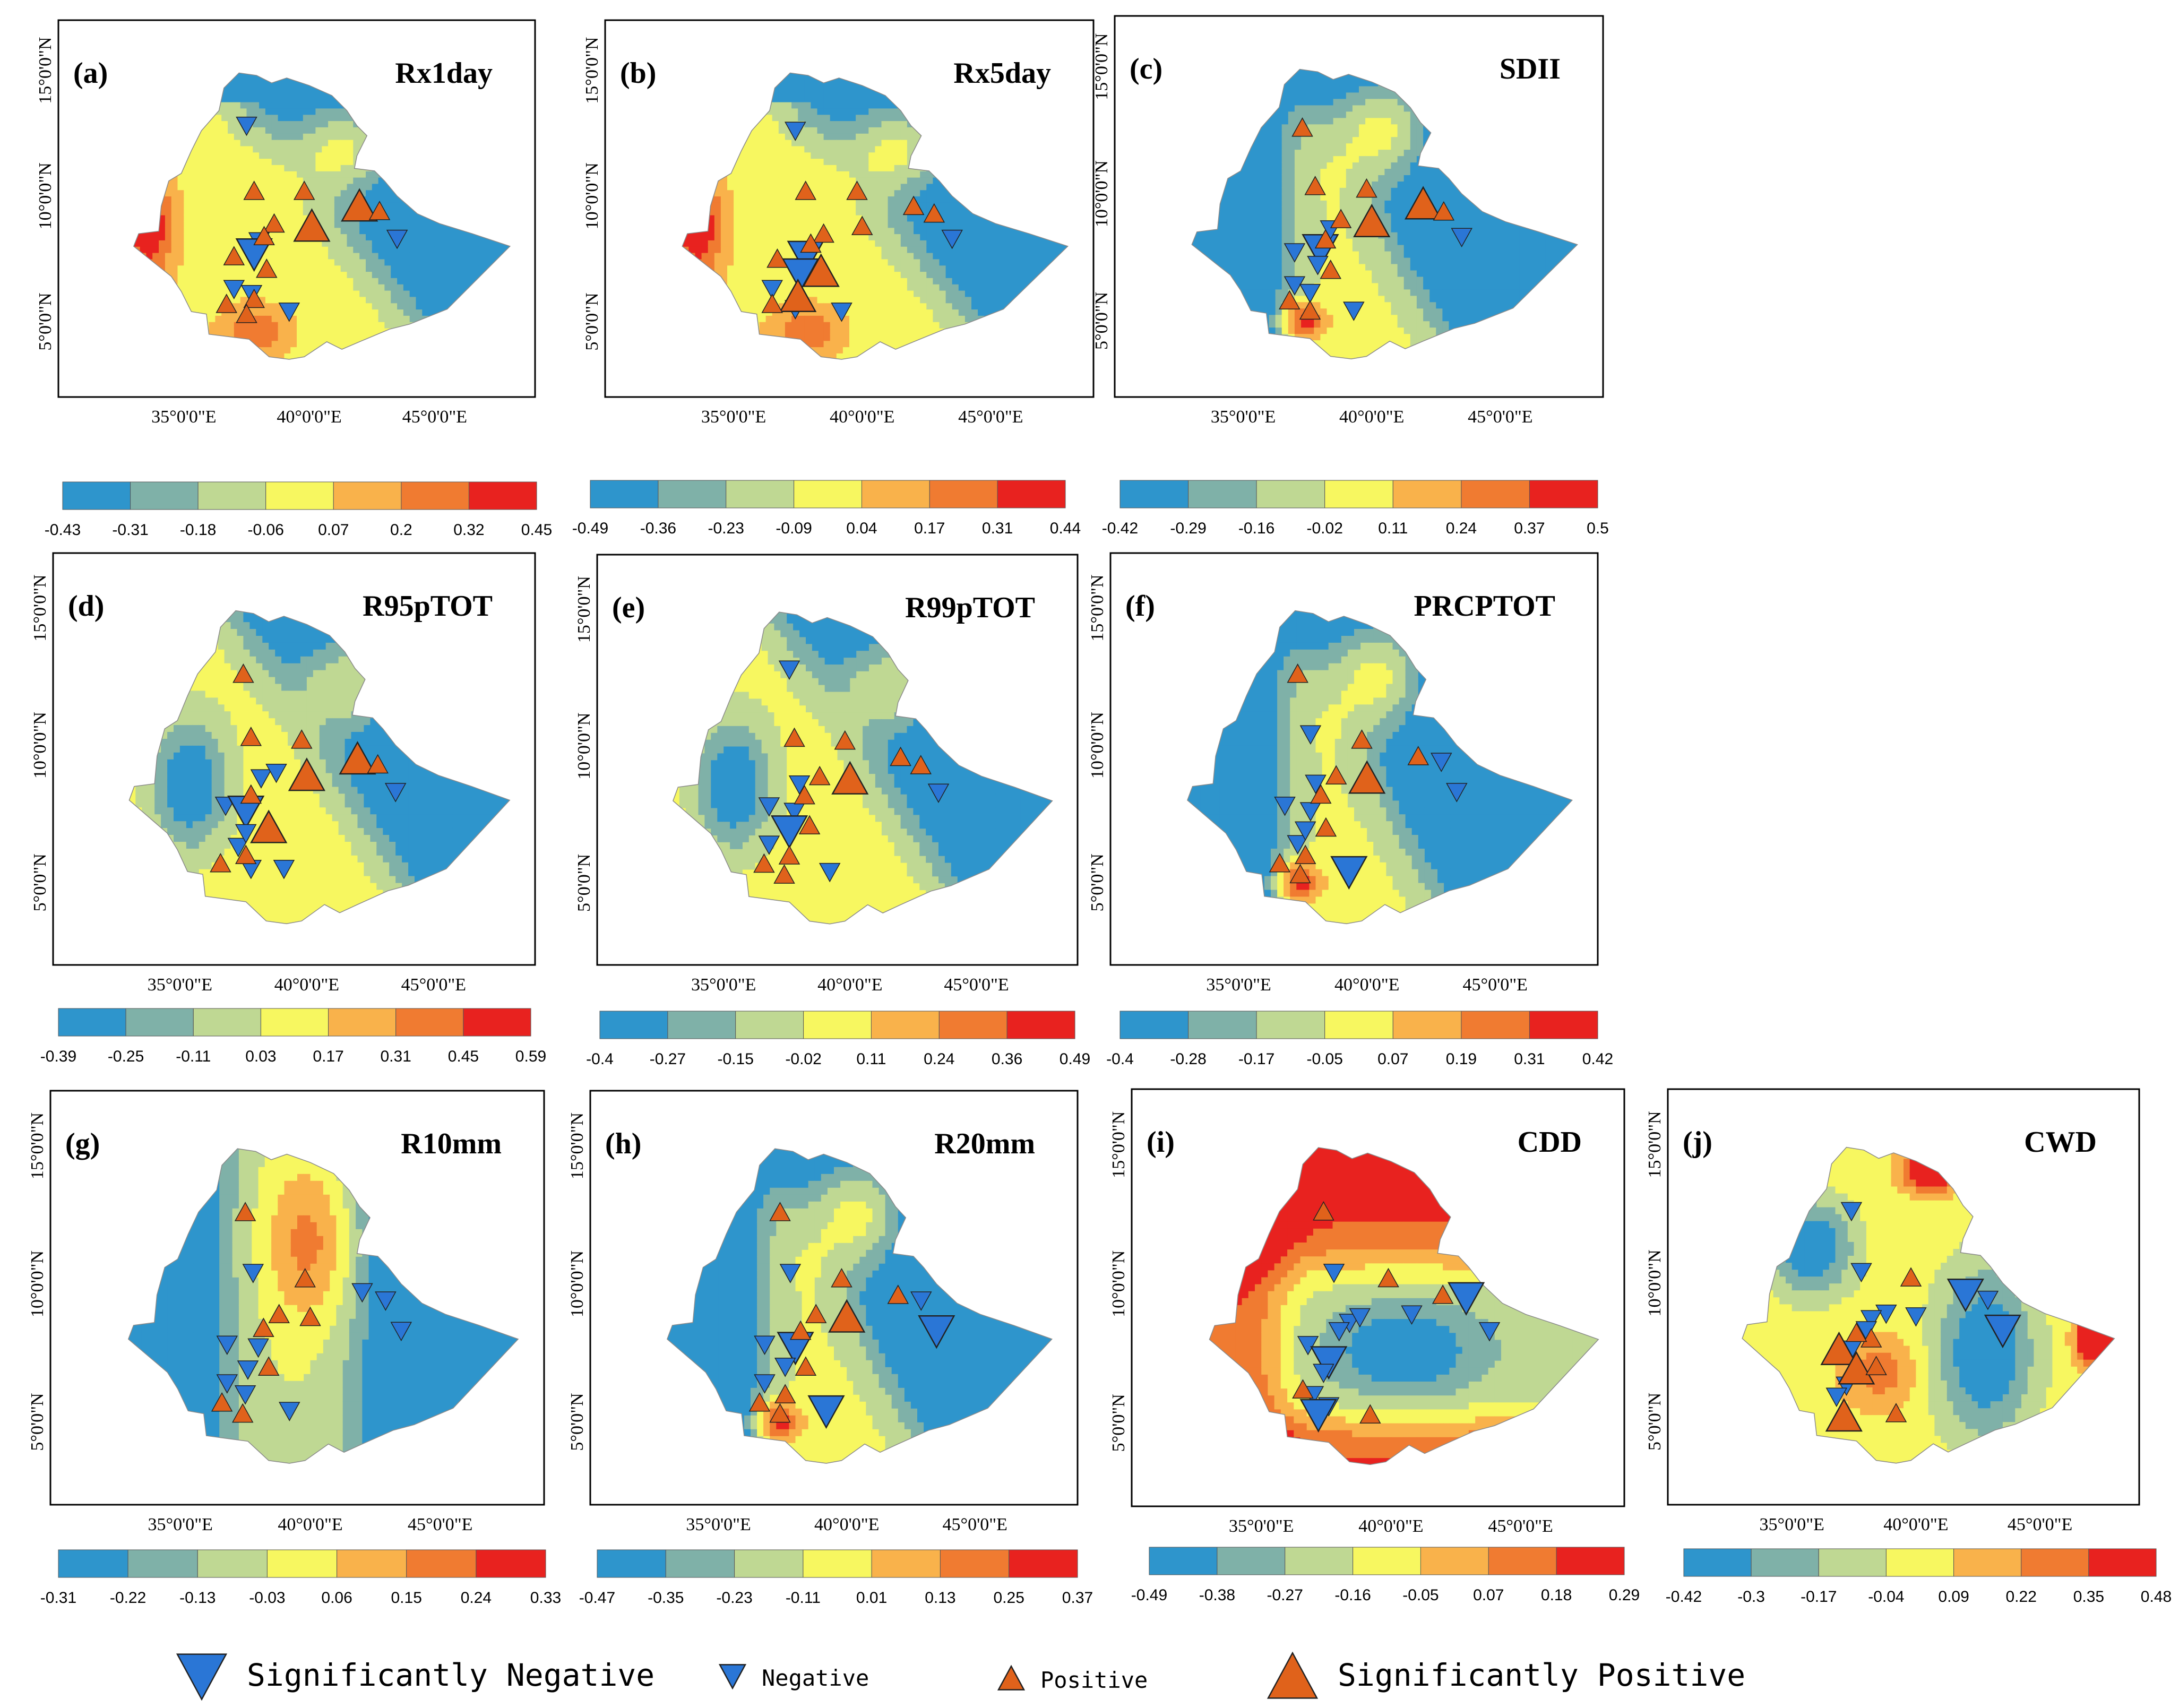  What do you see at coordinates (1541, 1675) in the screenshot?
I see `legend-label: Significantly Positive` at bounding box center [1541, 1675].